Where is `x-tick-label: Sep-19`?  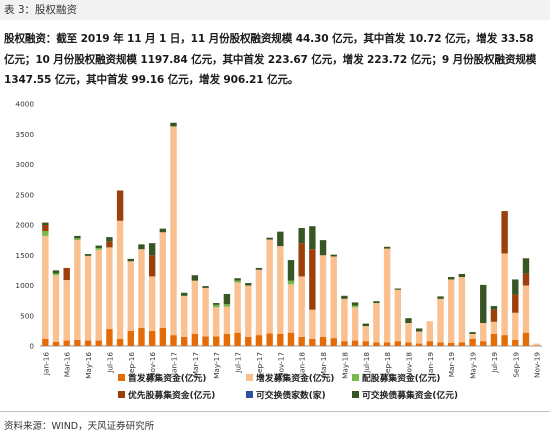
x-tick-label: Sep-19 is located at coordinates (515, 365).